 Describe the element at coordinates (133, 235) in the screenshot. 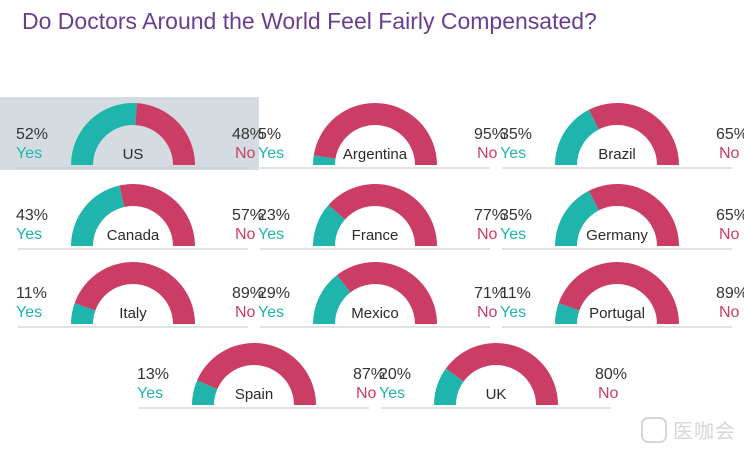

I see `country-label-canada: Canada` at that location.